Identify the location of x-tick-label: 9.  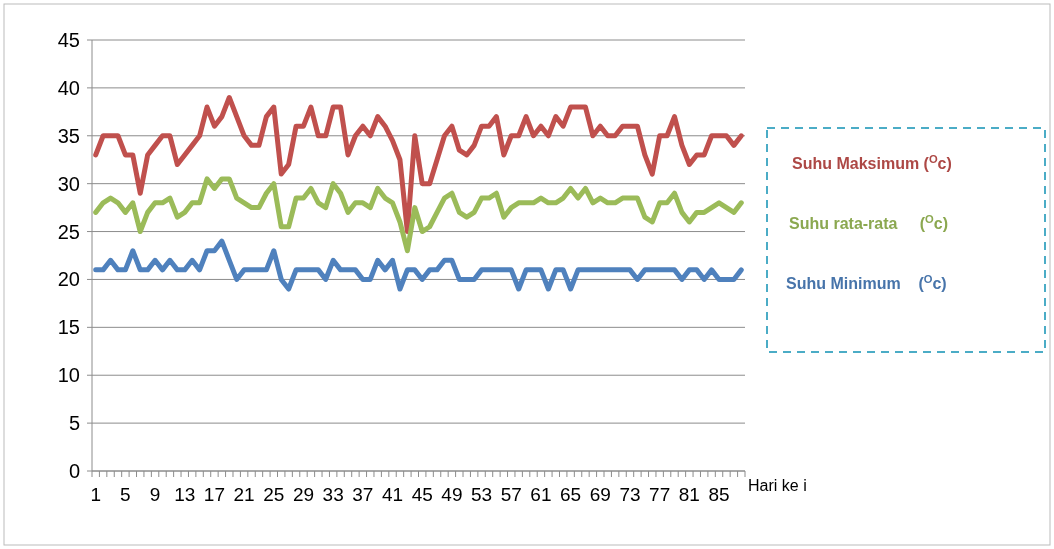
(155, 494).